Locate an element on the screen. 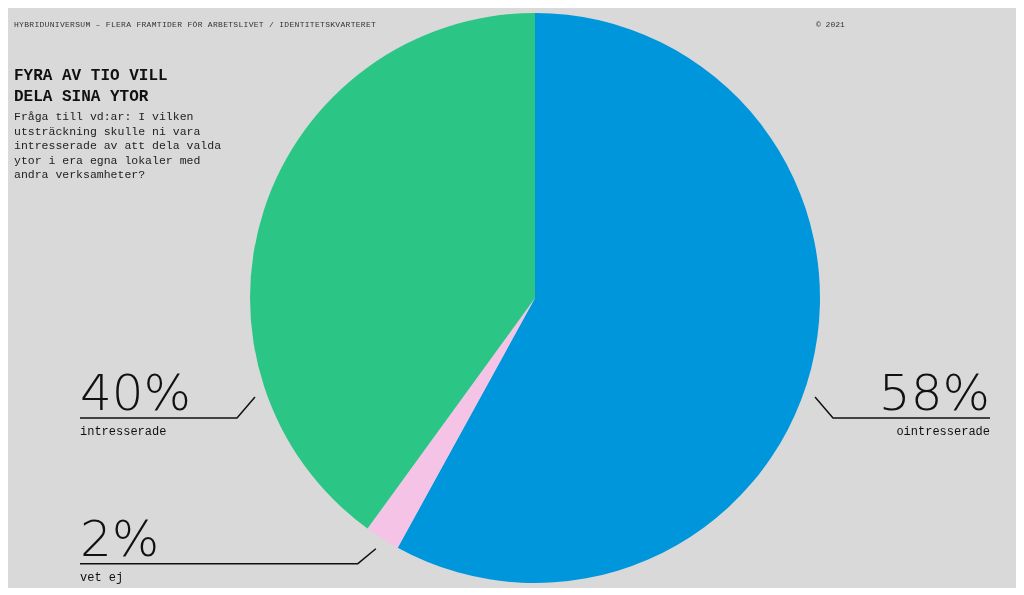 This screenshot has width=1024, height=595. text: Fråga till vd:ar: I vilken utsträckning skulle ni vara intresserade av att dela valda ytor i era egna lokaler med andra verksamheter? is located at coordinates (118, 146).